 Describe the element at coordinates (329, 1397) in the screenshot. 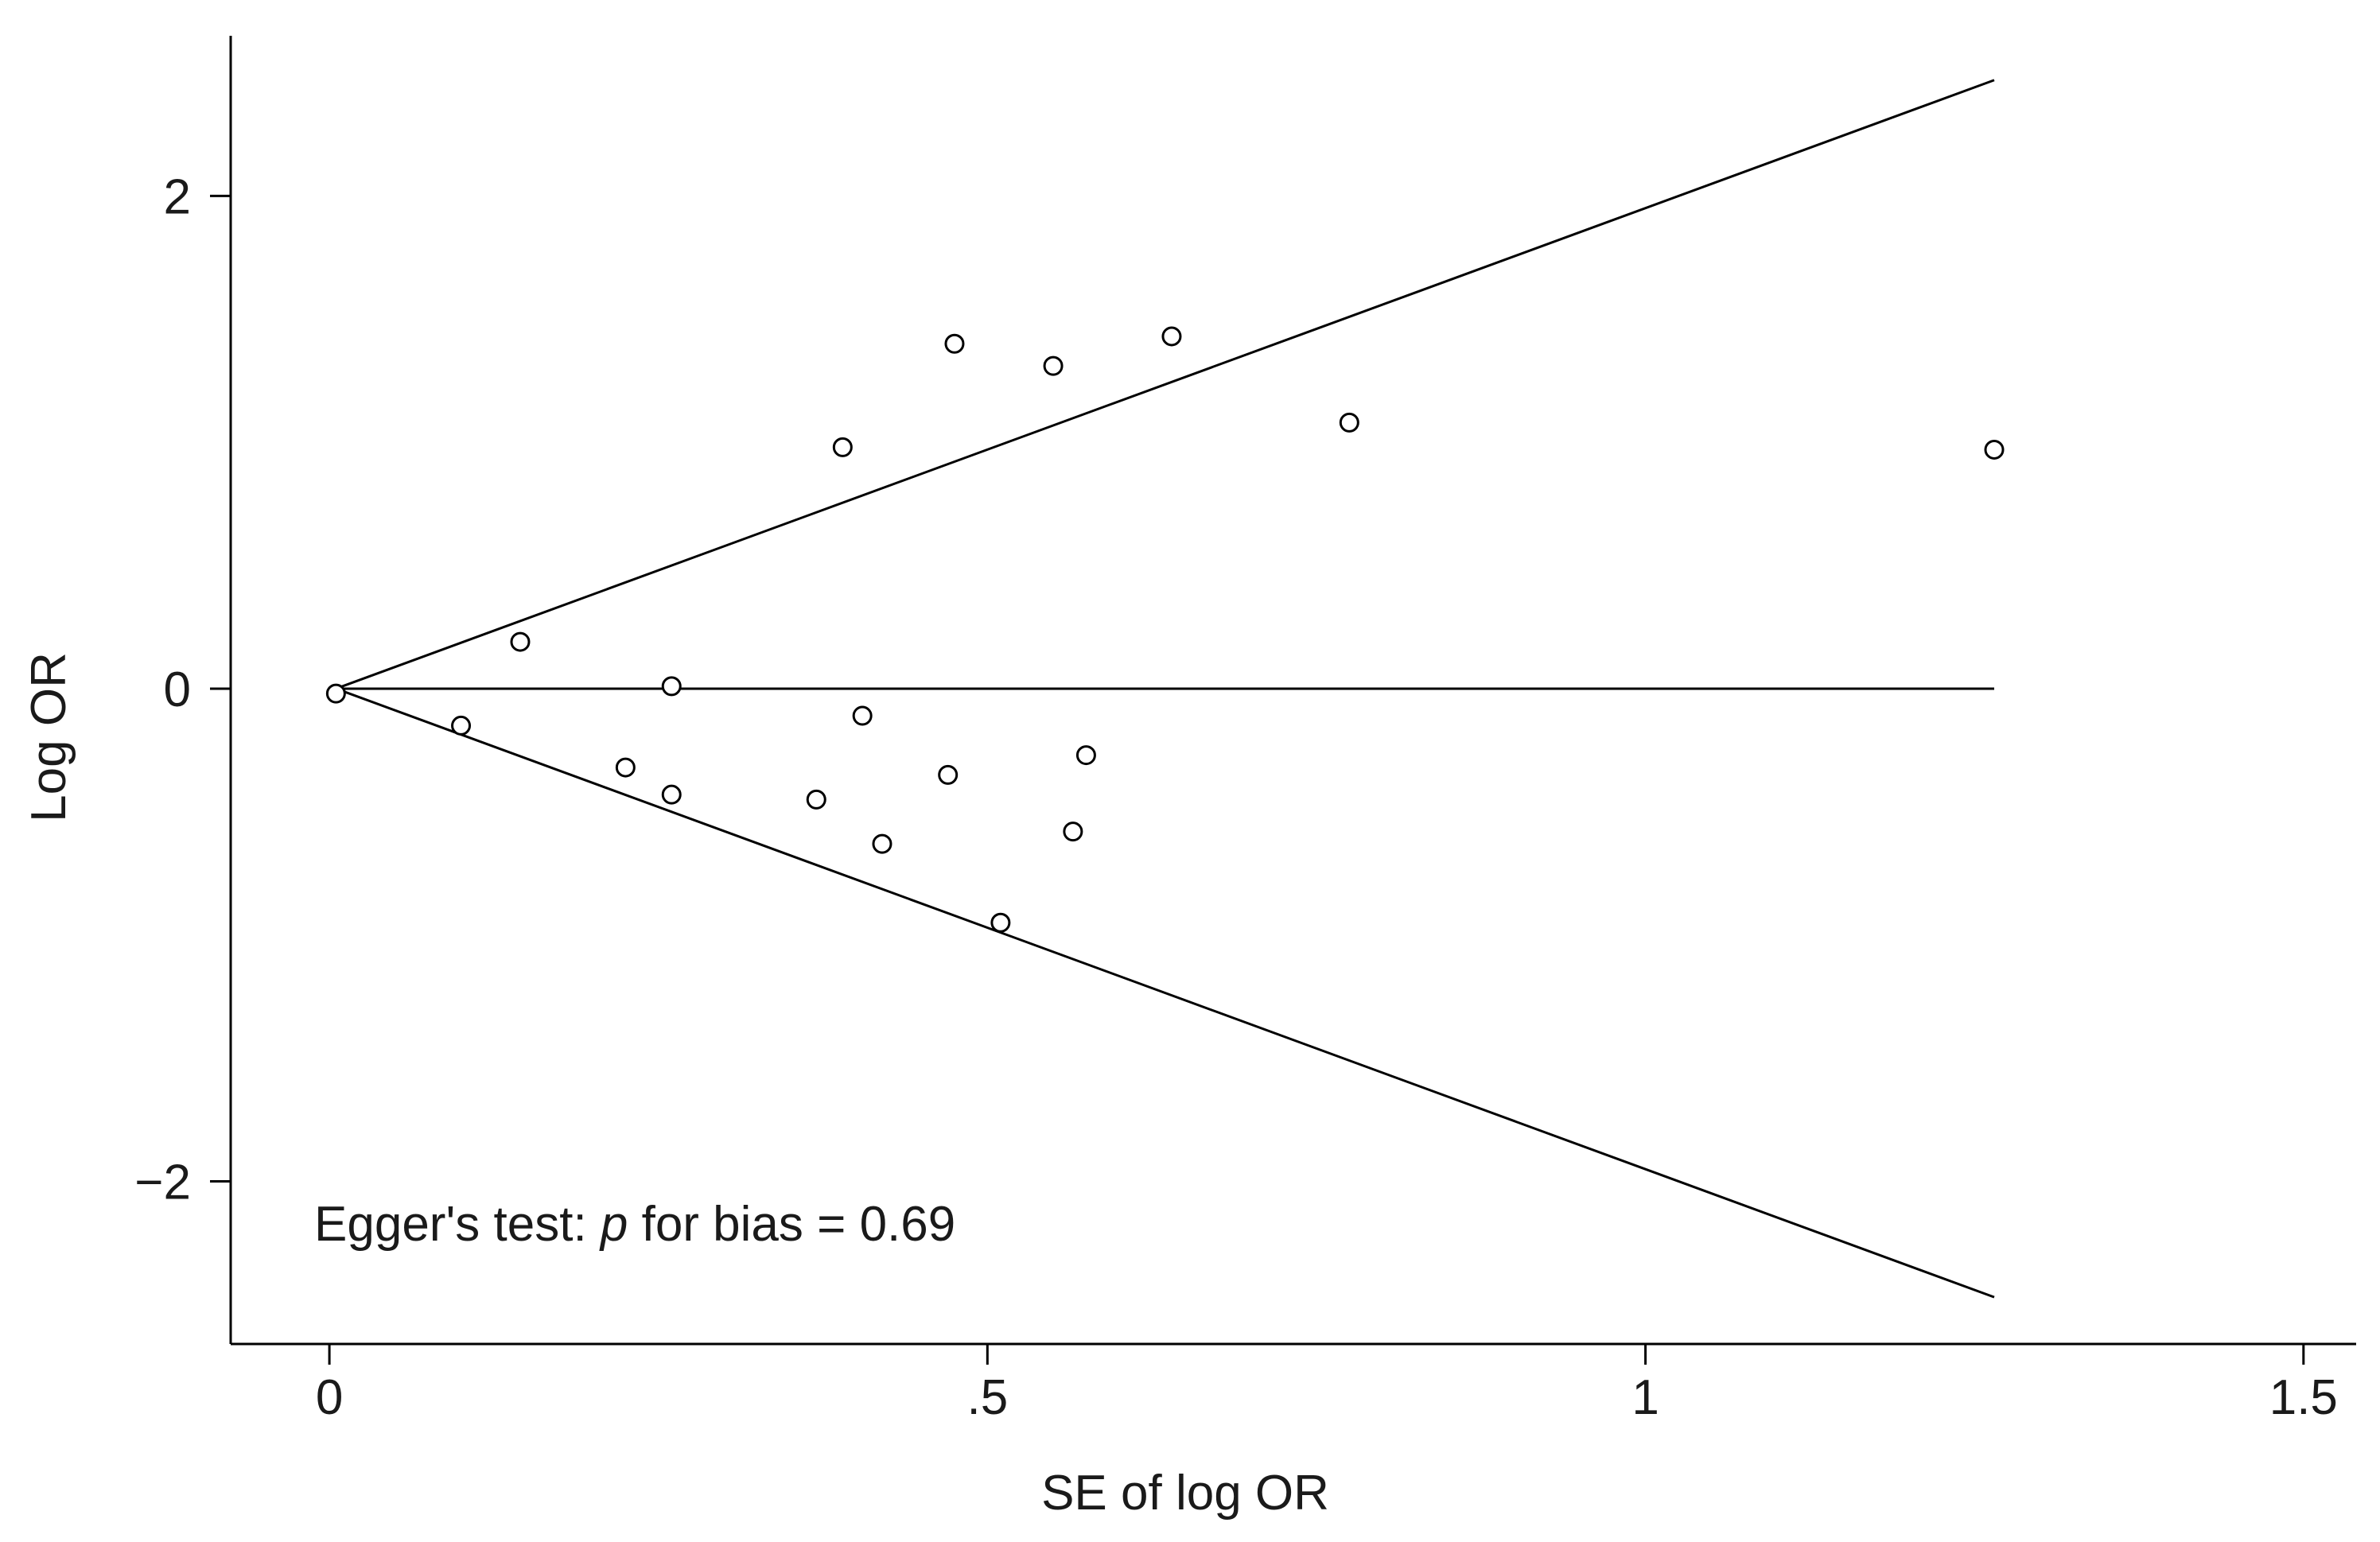

I see `x-tick-label: 0` at that location.